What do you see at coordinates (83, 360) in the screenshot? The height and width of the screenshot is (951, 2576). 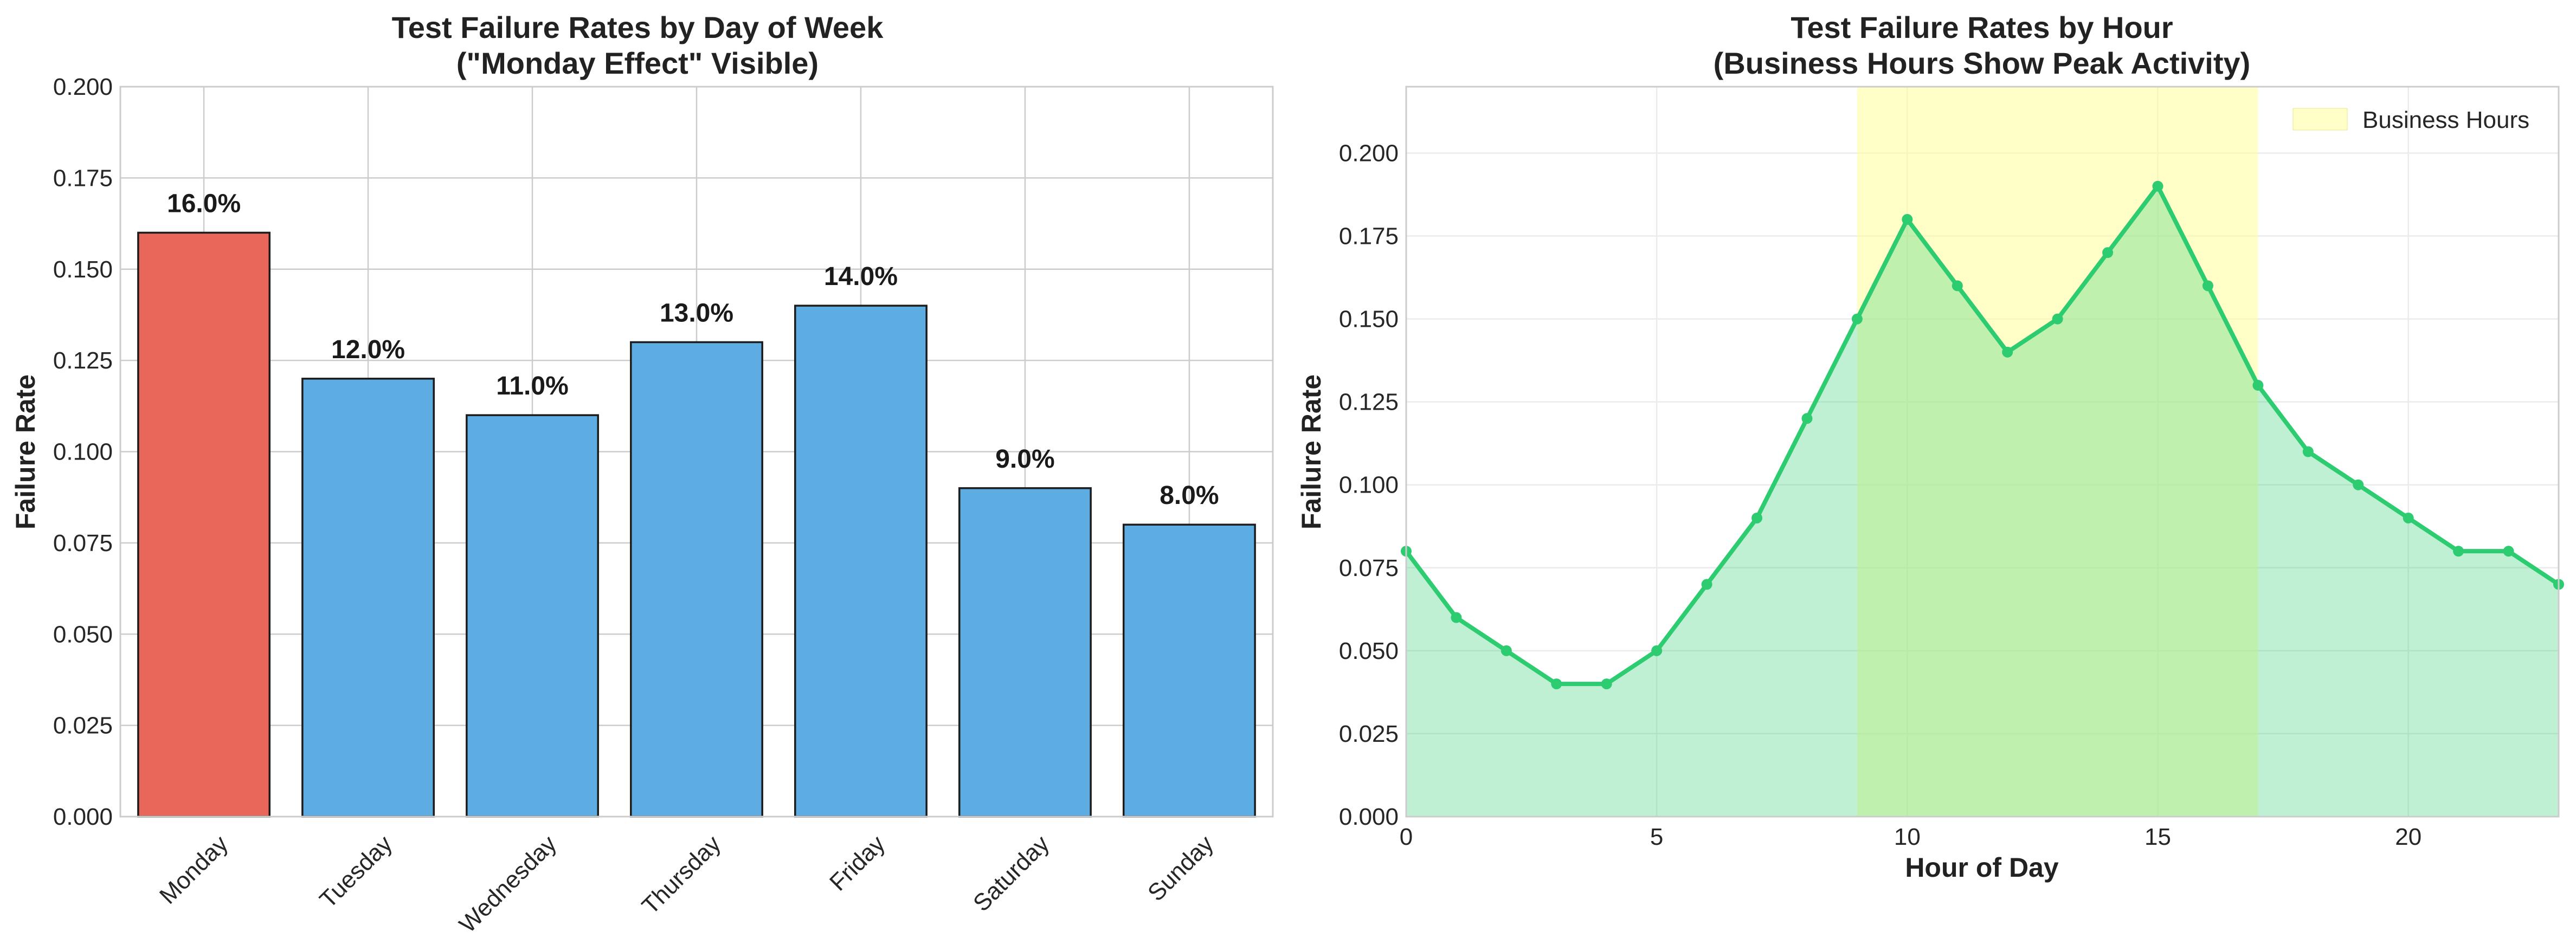 I see `left-y-tick-label: 0.125` at bounding box center [83, 360].